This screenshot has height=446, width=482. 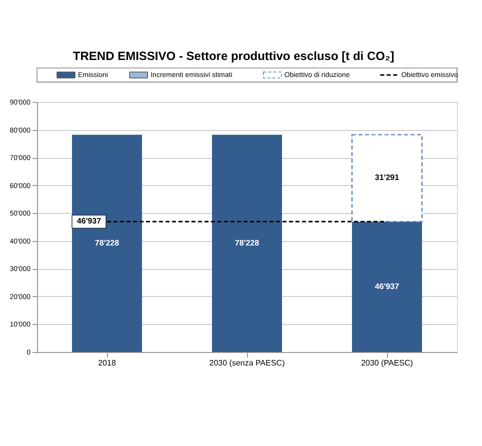 What do you see at coordinates (387, 286) in the screenshot?
I see `data-label: 46'937` at bounding box center [387, 286].